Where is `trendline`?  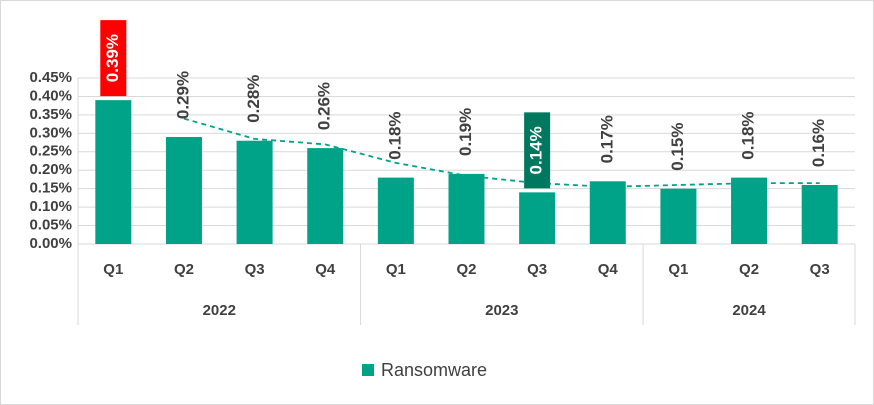
trendline is located at coordinates (501, 152).